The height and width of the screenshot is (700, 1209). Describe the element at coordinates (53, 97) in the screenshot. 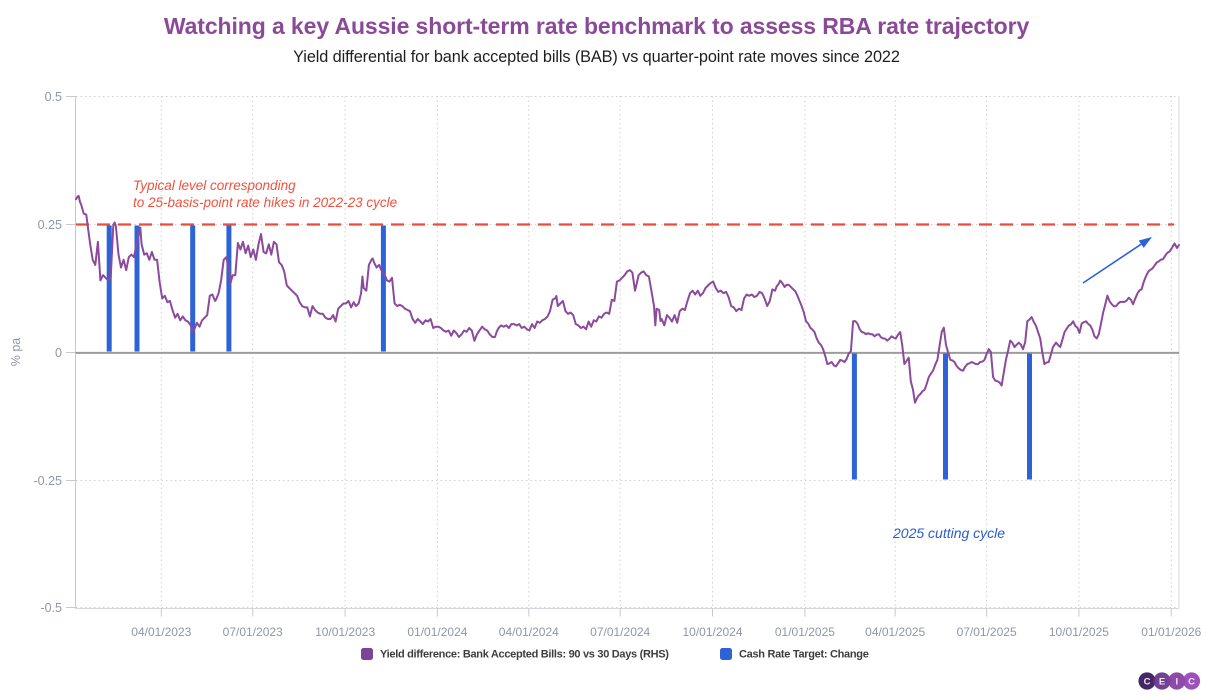

I see `svg-text: 0.5` at that location.